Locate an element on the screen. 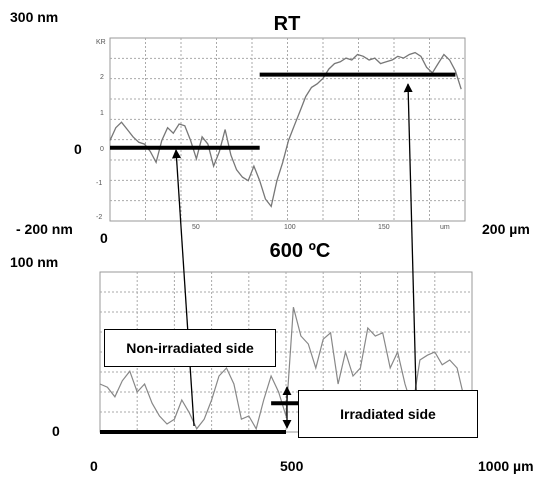  rt-y-top-label: 300 nm is located at coordinates (34, 17).